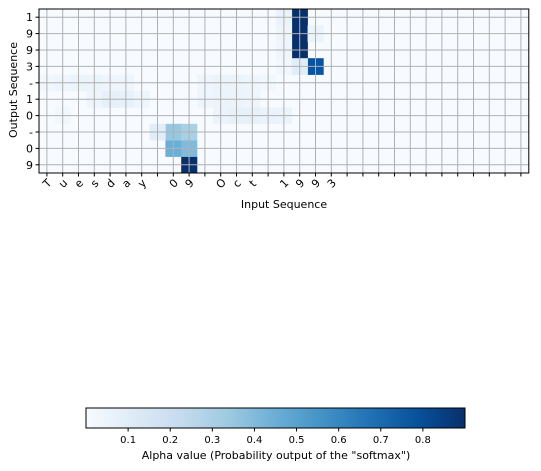 The height and width of the screenshot is (471, 541). What do you see at coordinates (284, 204) in the screenshot?
I see `x-axis-label: Input Sequence` at bounding box center [284, 204].